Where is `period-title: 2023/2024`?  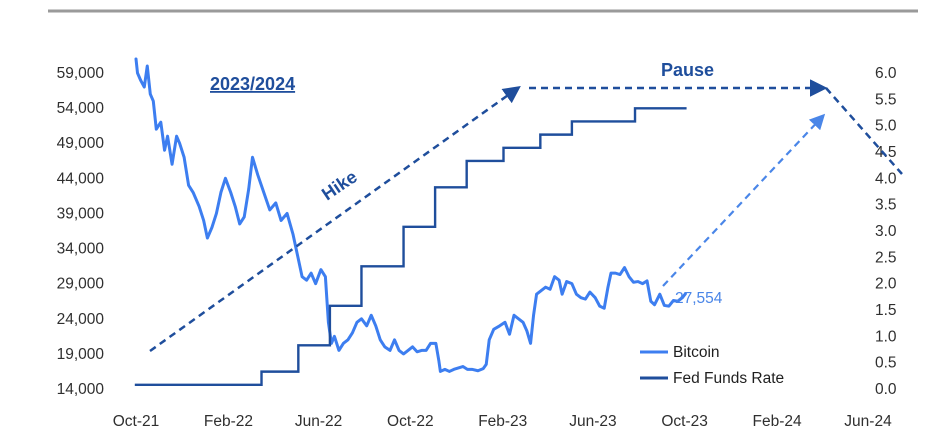
period-title: 2023/2024 is located at coordinates (252, 84).